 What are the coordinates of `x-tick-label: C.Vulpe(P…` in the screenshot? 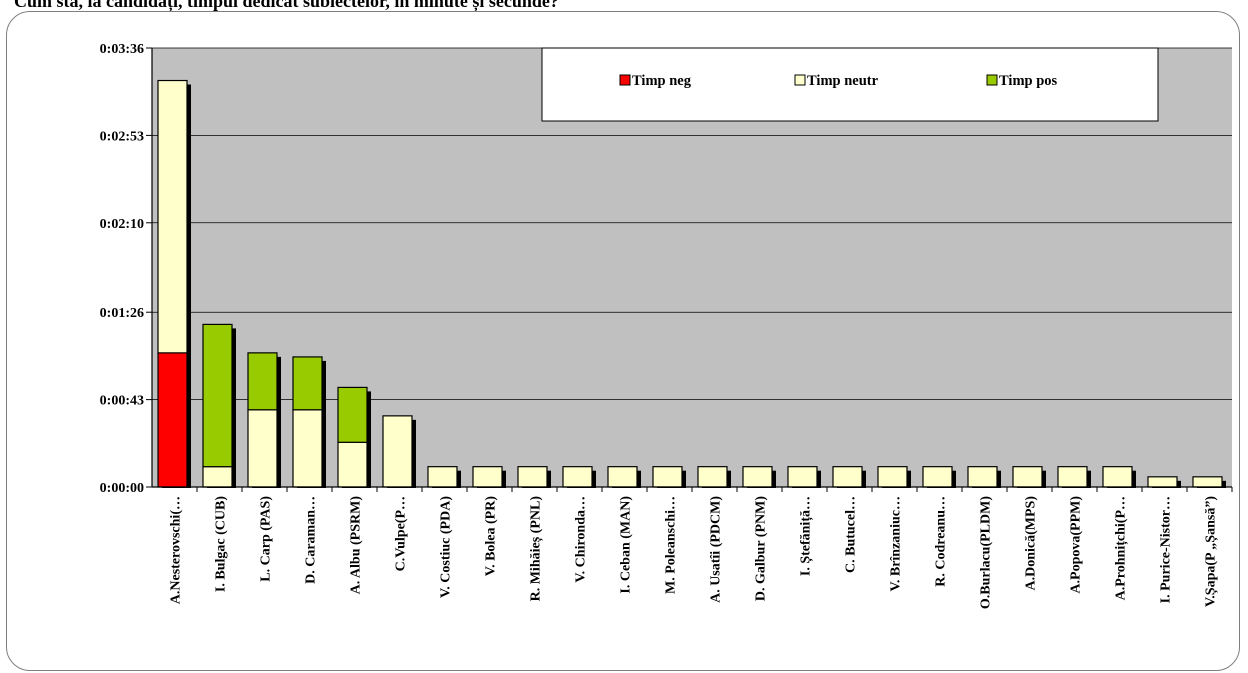 It's located at (401, 533).